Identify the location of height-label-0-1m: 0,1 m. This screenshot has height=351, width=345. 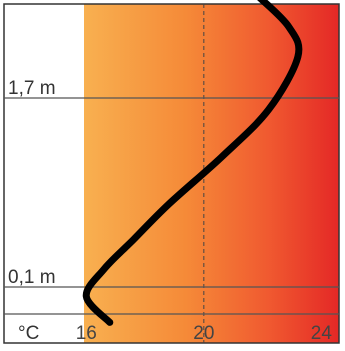
(32, 277).